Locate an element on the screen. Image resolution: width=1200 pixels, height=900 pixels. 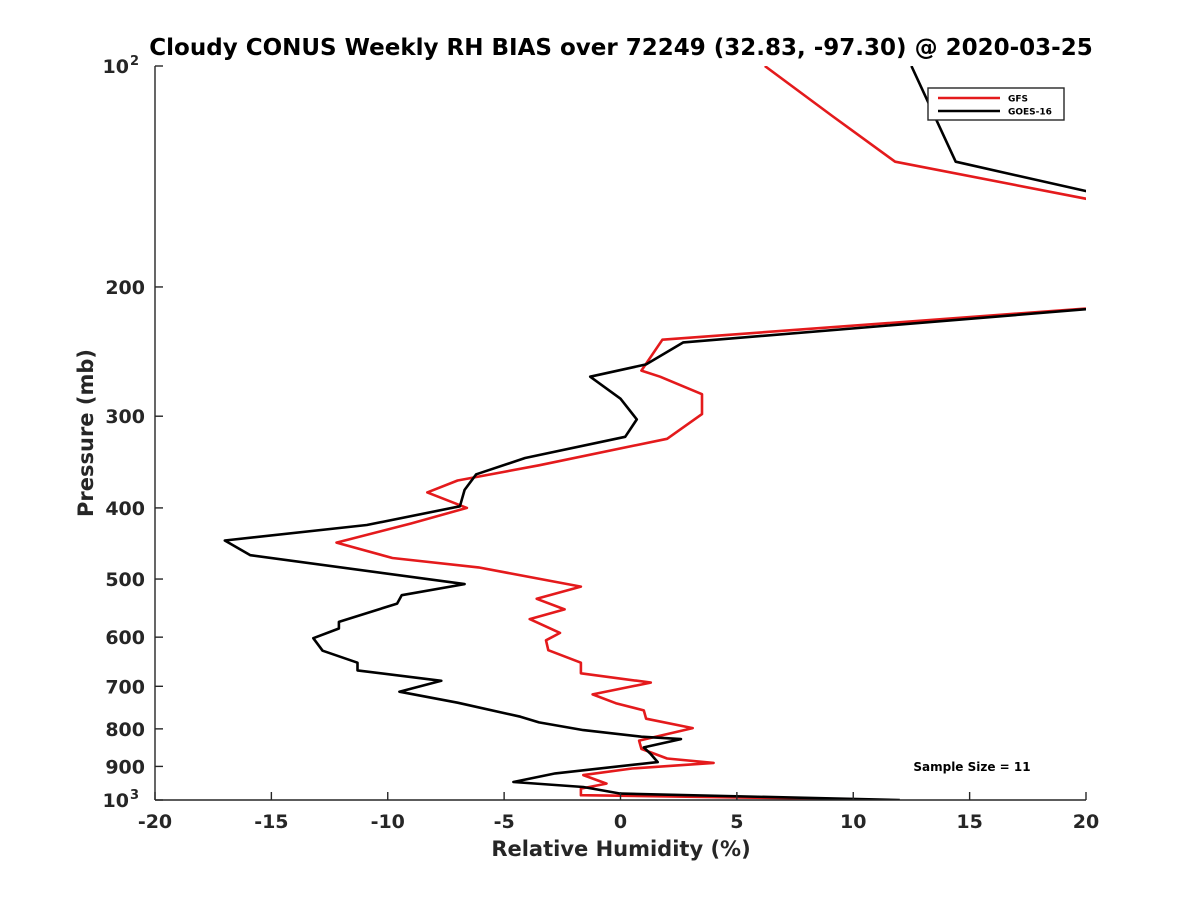
x-tick-label: 5 is located at coordinates (736, 822).